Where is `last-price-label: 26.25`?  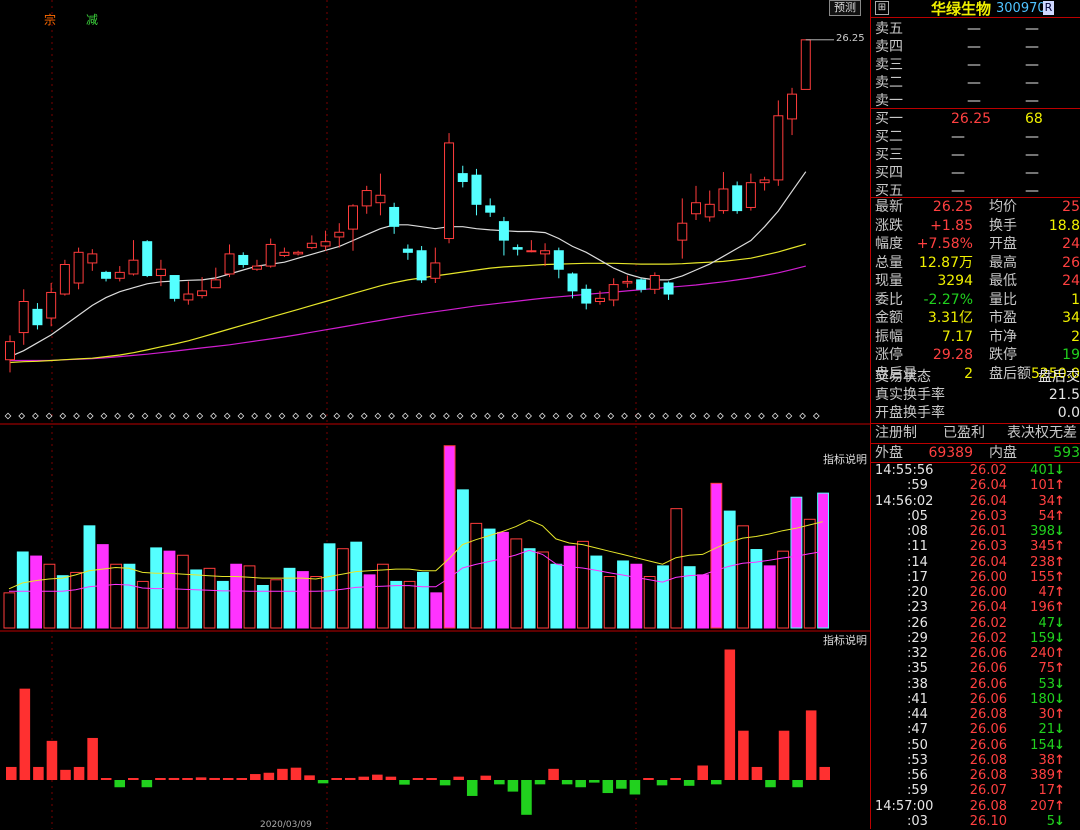 last-price-label: 26.25 is located at coordinates (850, 38).